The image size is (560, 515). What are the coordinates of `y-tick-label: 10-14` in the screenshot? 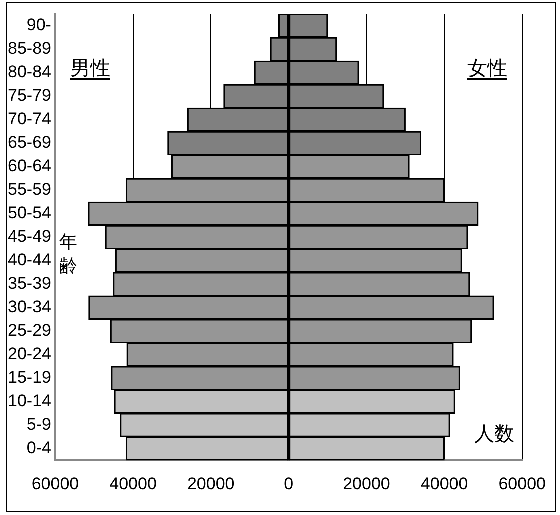 It's located at (30, 401).